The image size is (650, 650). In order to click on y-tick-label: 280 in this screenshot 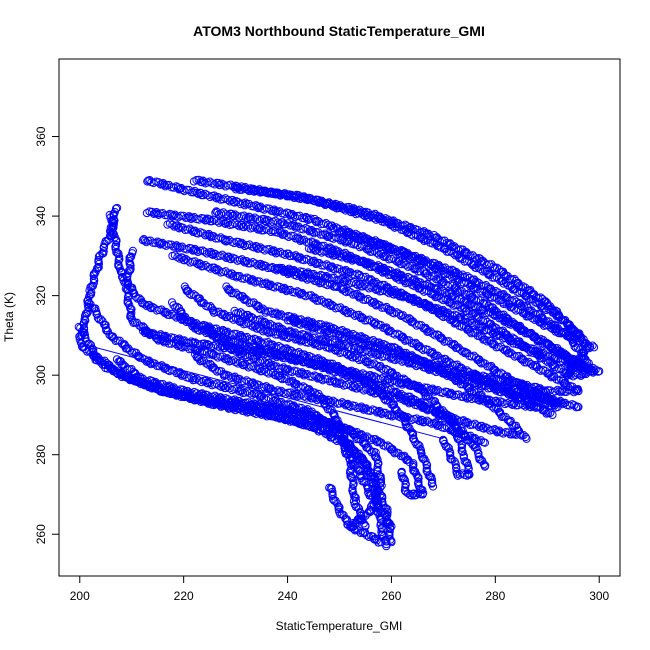, I will do `click(41, 454)`.